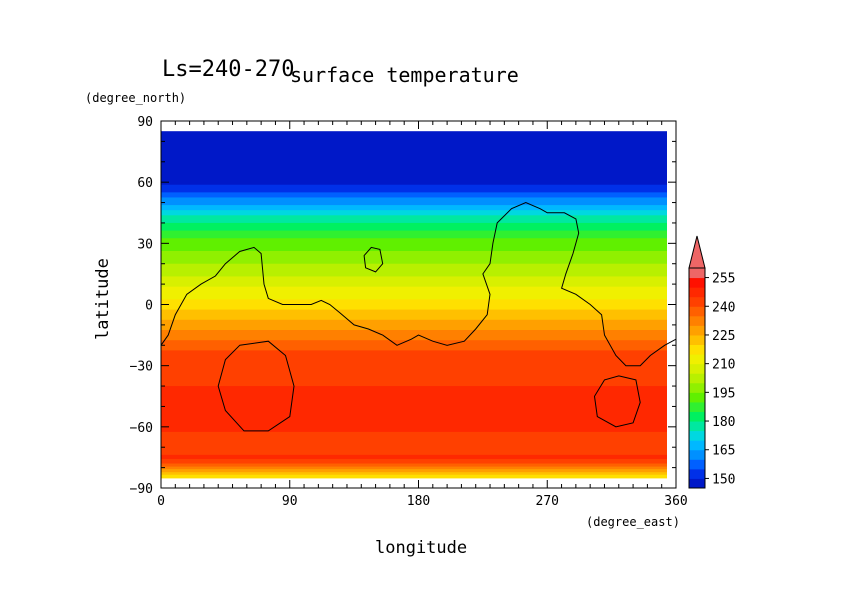  I want to click on colorbar-label: 240, so click(723, 307).